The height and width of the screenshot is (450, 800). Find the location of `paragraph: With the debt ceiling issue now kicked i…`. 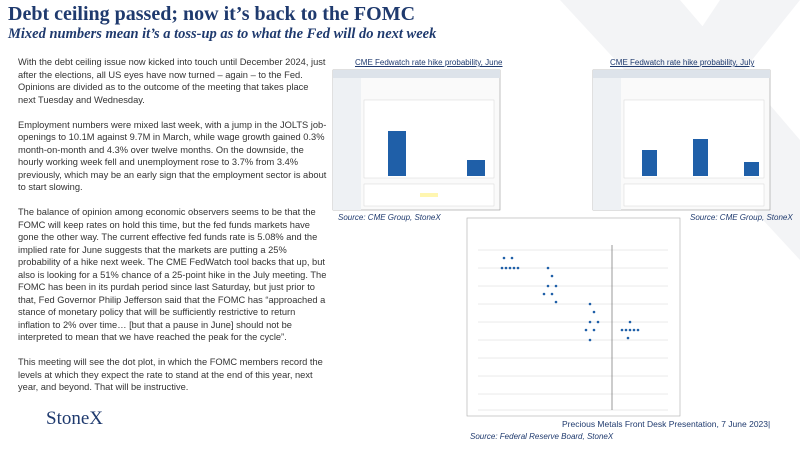

paragraph: With the debt ceiling issue now kicked i… is located at coordinates (172, 81).